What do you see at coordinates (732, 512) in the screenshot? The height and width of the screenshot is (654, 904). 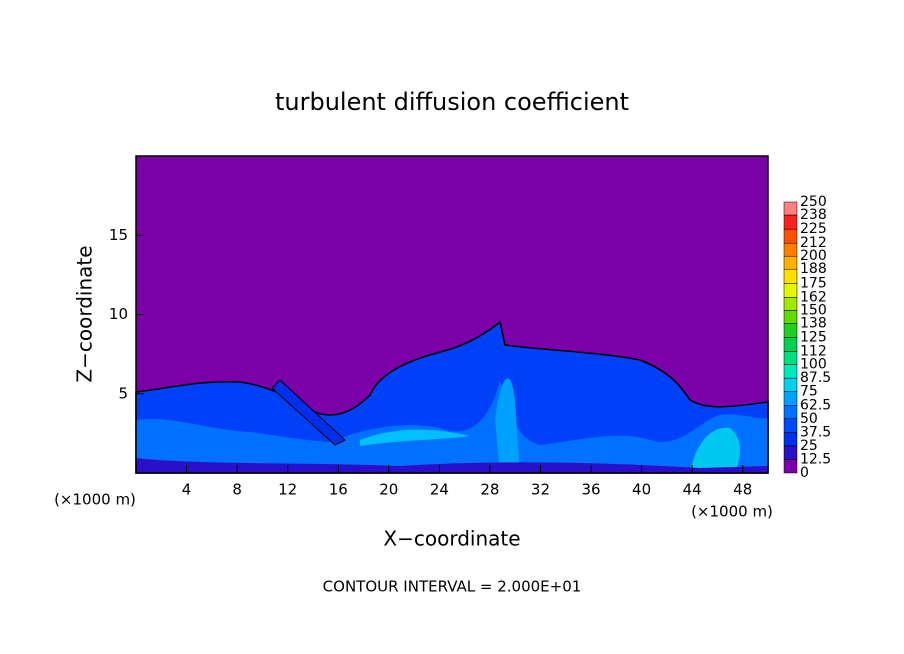 I see `x-unit-label: (×1000 m)` at bounding box center [732, 512].